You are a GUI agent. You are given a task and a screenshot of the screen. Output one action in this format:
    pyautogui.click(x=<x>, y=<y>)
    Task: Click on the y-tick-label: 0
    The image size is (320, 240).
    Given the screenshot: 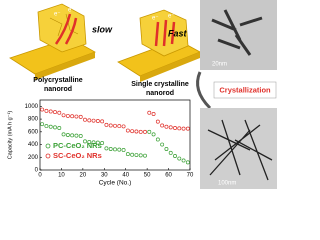 What is the action you would take?
    pyautogui.click(x=37, y=171)
    